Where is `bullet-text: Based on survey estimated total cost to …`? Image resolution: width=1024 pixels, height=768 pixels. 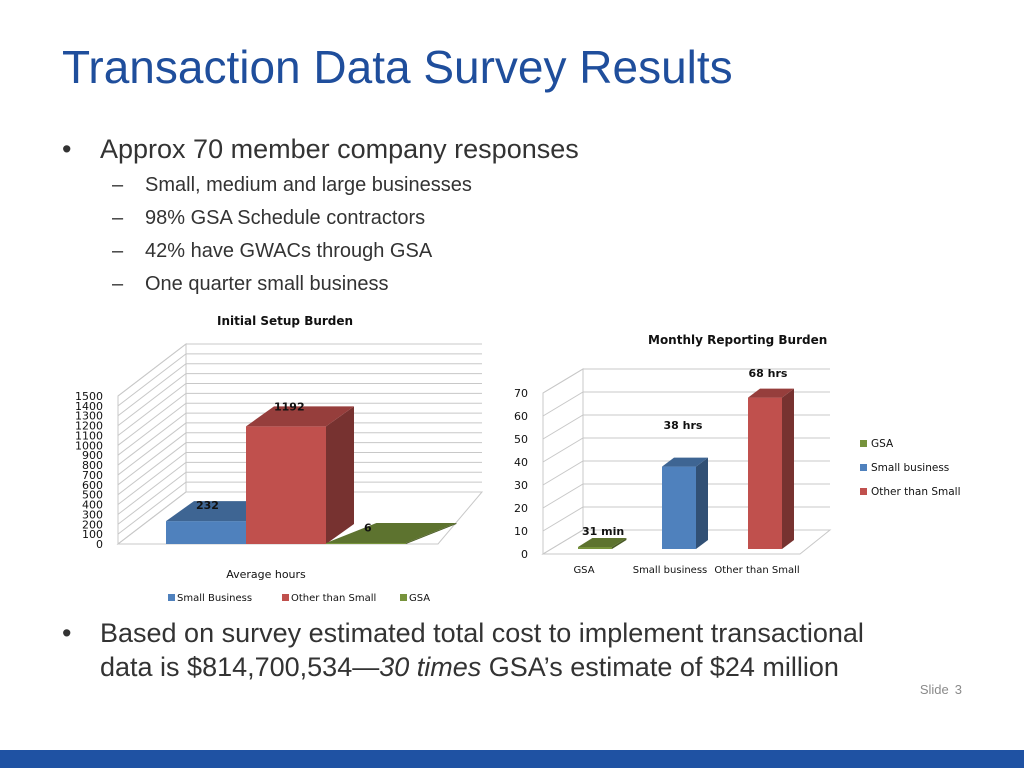
bullet-text: Based on survey estimated total cost to … is located at coordinates (482, 633).